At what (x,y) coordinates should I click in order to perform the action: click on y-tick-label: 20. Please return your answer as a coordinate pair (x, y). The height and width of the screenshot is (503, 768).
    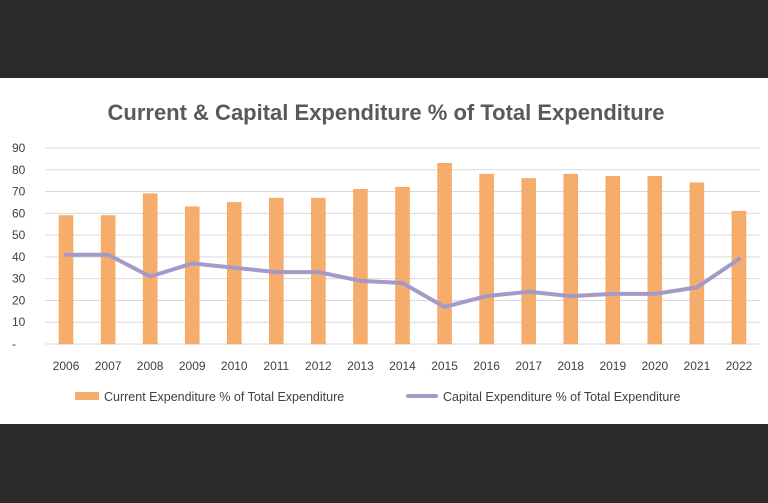
    Looking at the image, I should click on (19, 300).